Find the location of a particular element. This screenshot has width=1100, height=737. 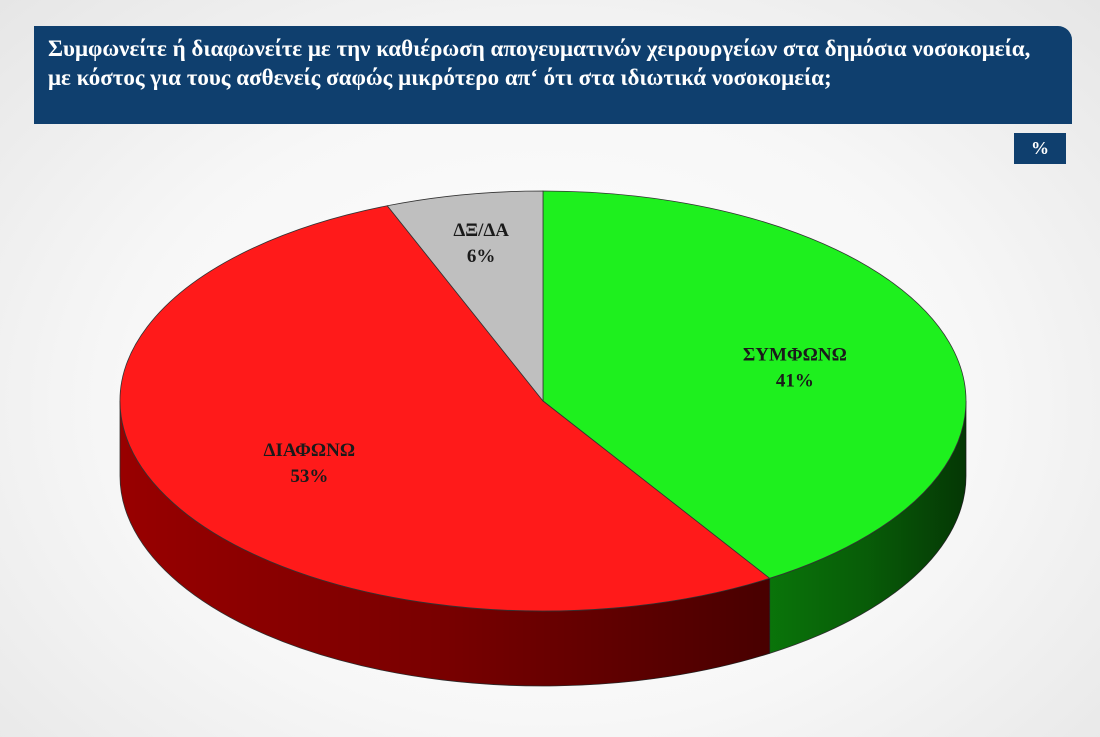

percent-unit-label: % is located at coordinates (1040, 148).